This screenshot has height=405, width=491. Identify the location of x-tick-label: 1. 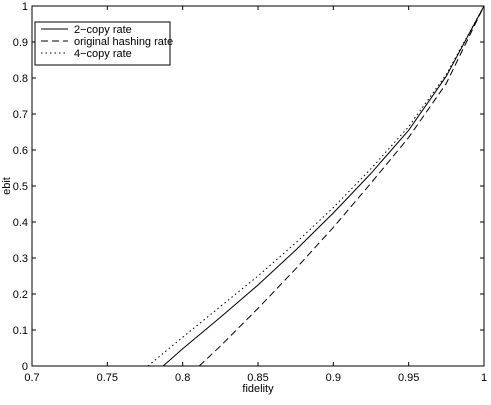
(484, 378).